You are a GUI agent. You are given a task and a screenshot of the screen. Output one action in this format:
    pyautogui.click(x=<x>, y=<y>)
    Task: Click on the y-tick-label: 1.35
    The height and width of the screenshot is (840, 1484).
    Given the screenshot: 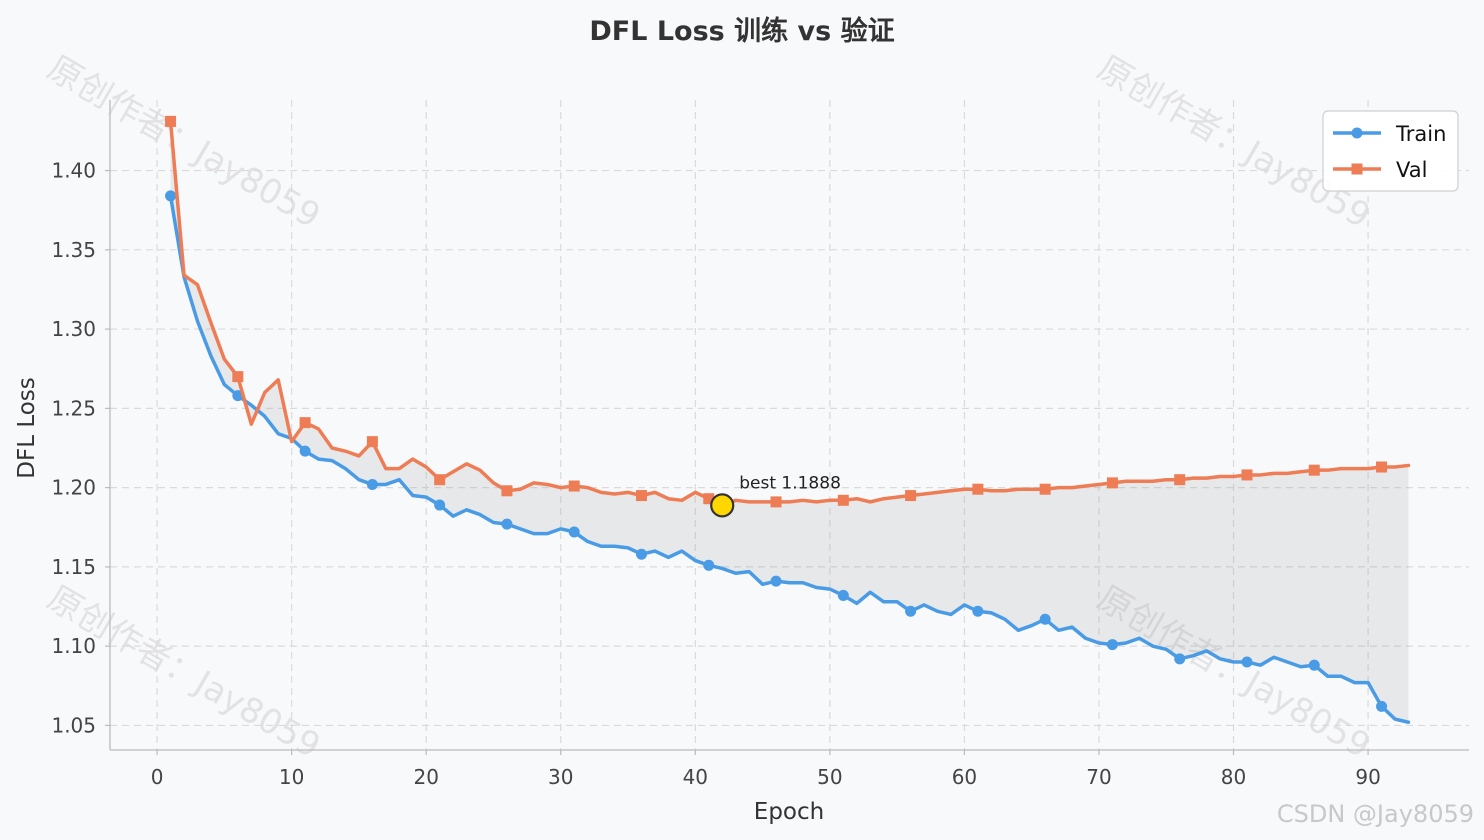 What is the action you would take?
    pyautogui.click(x=73, y=250)
    